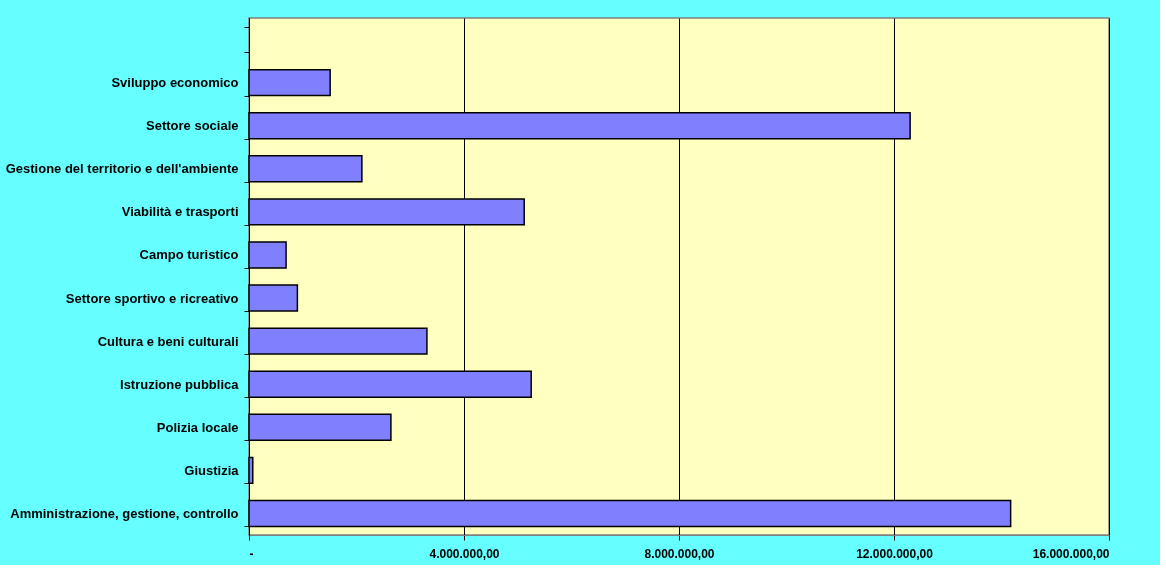  I want to click on y-tick-label: Cultura e beni culturali, so click(168, 341).